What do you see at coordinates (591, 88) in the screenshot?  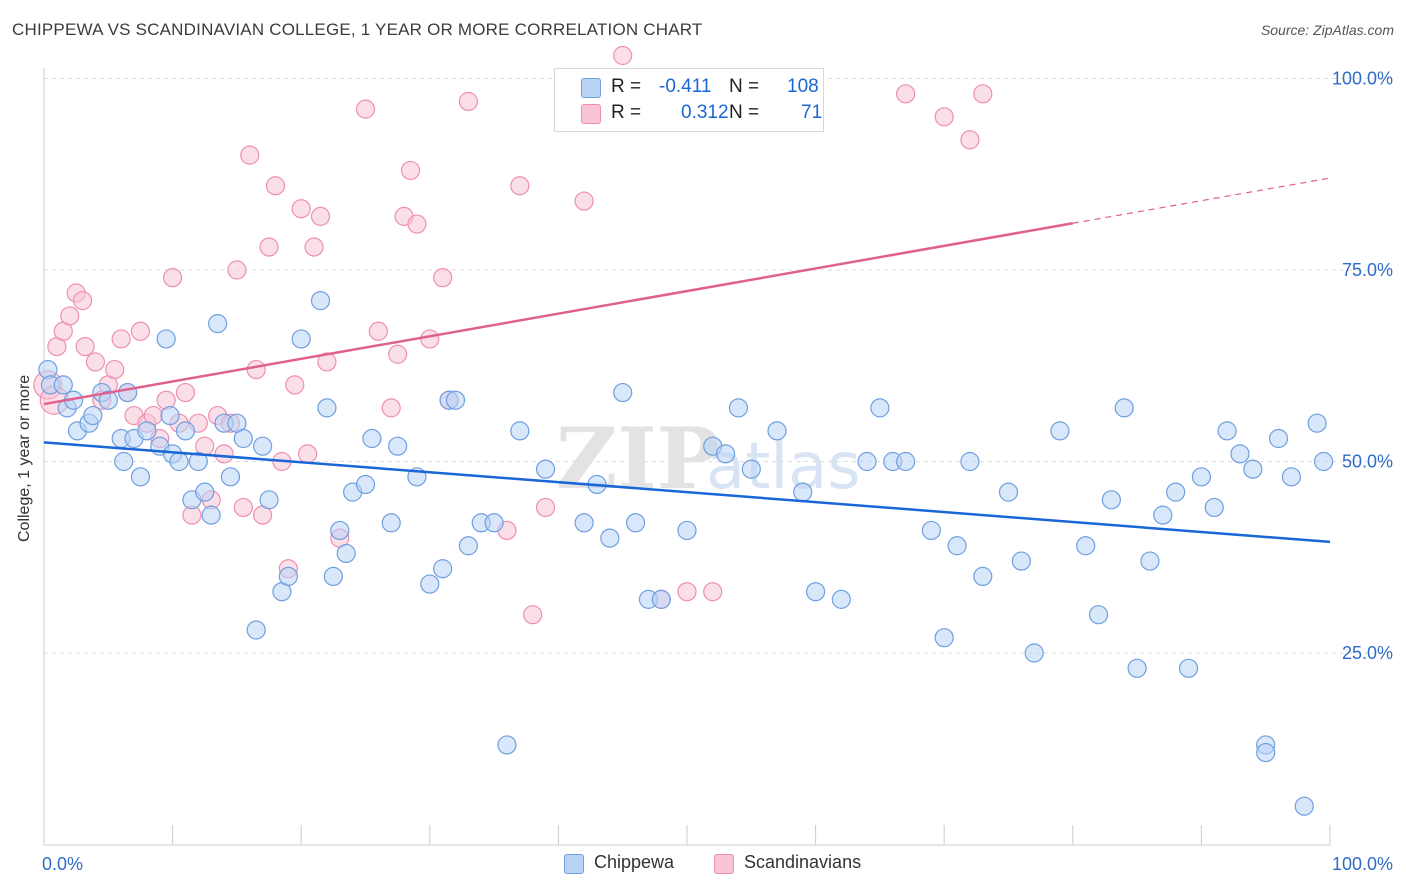 I see `legend-swatch-chippewa` at bounding box center [591, 88].